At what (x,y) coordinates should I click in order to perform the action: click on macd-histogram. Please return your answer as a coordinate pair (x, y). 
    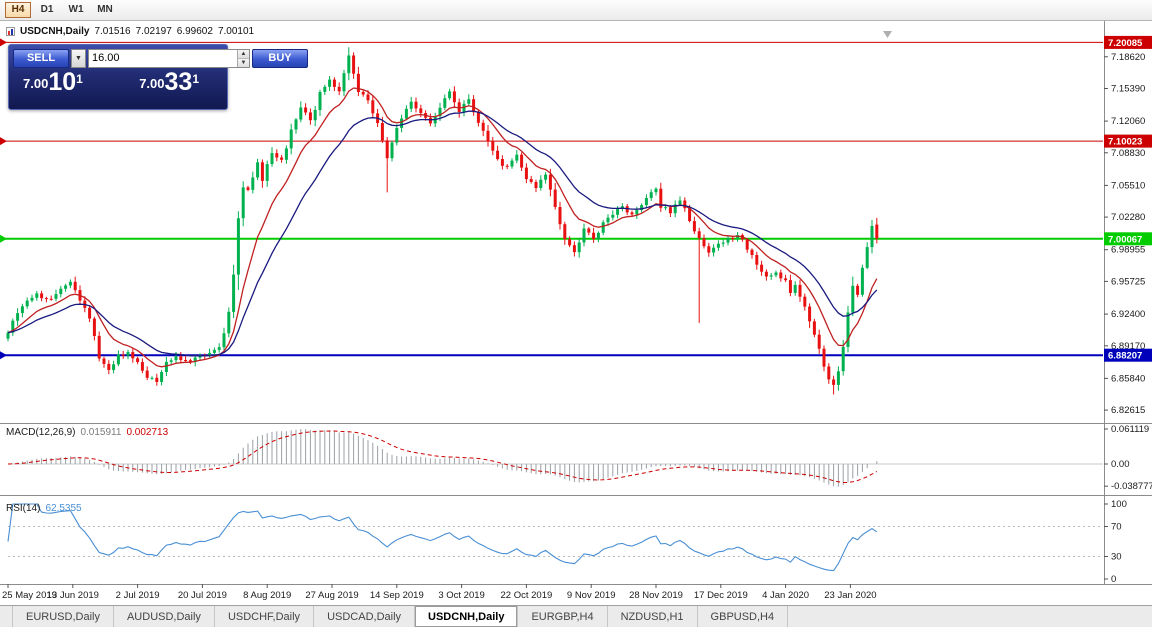
    Looking at the image, I should click on (445, 458).